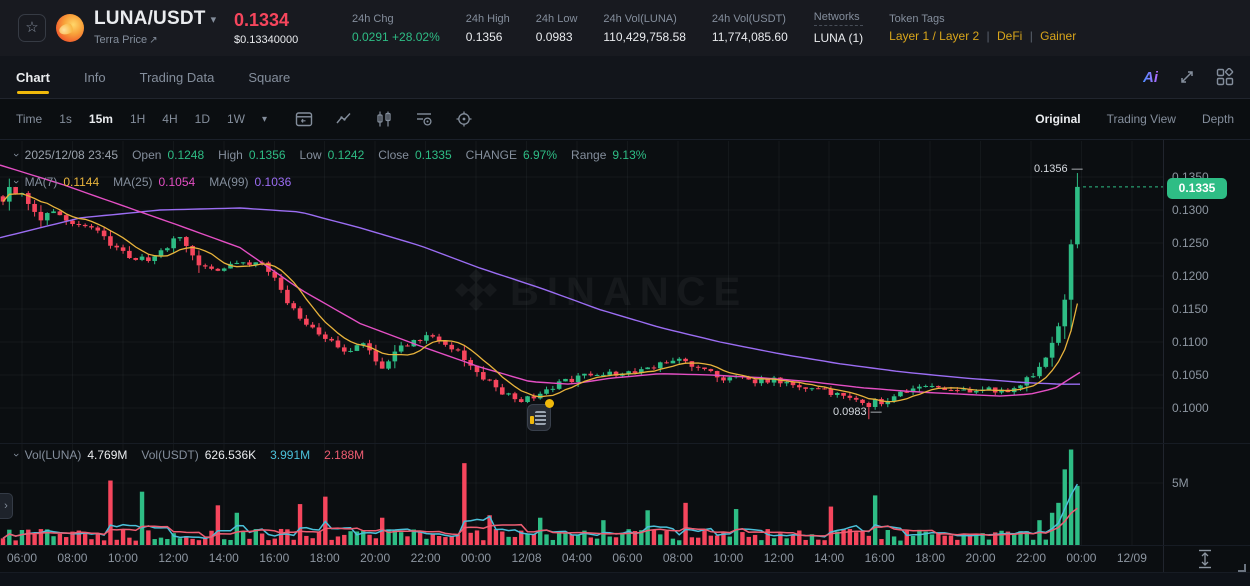 This screenshot has height=586, width=1250. What do you see at coordinates (576, 558) in the screenshot?
I see `time-axis-label: 04:00` at bounding box center [576, 558].